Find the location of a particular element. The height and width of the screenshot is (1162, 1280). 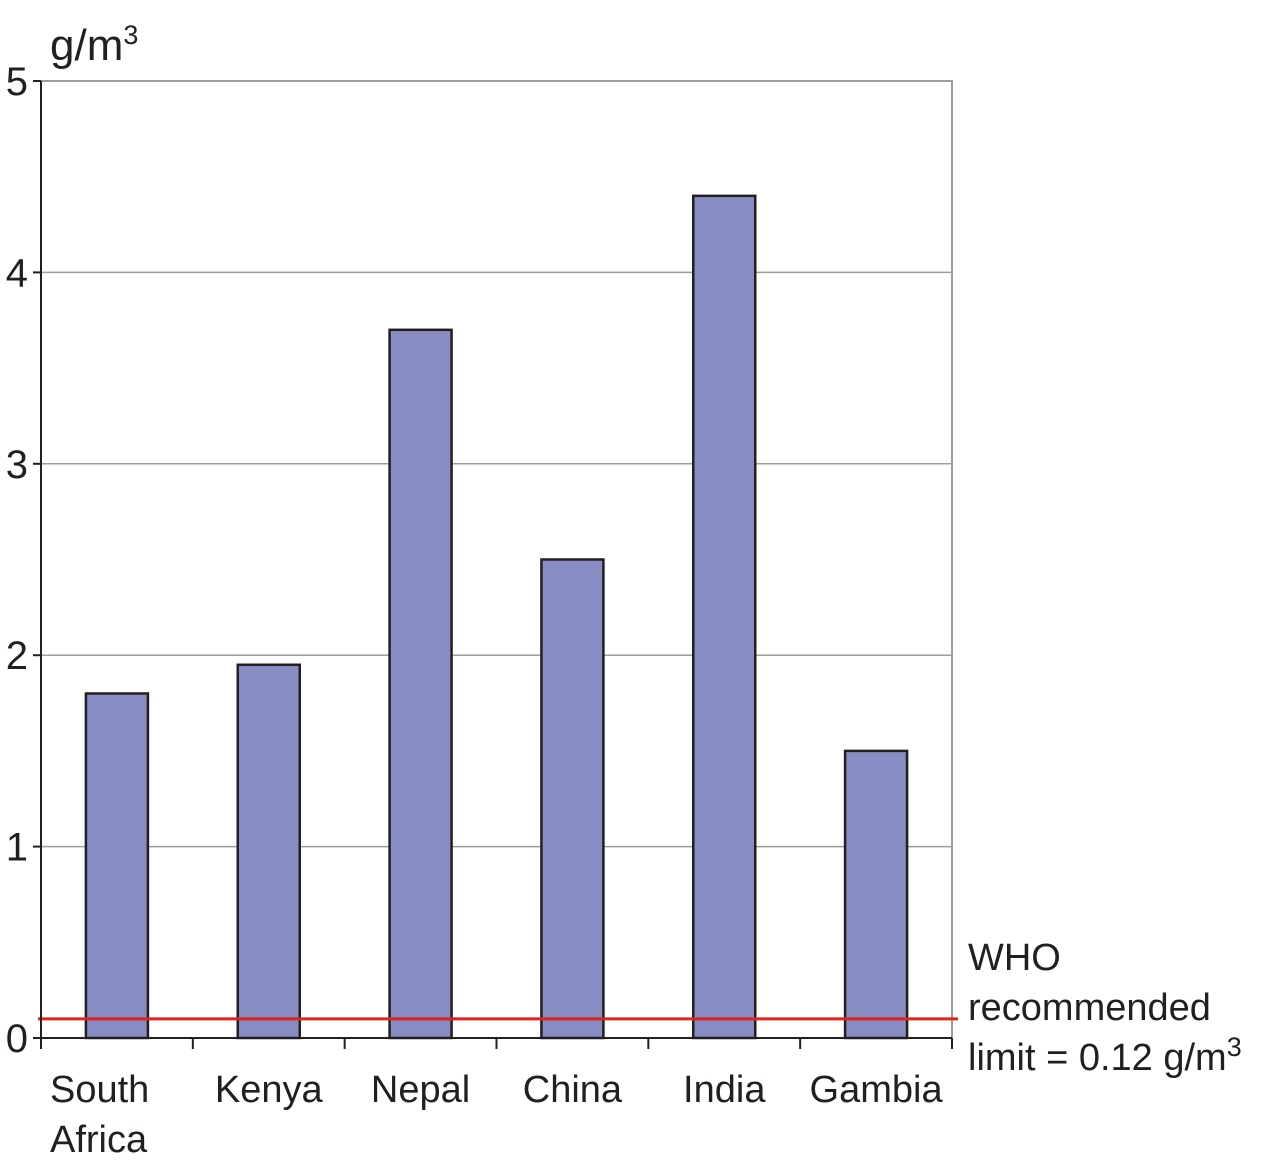

x-category-labels: South Africa Kenya Nepal China India Gambia is located at coordinates (496, 1115).